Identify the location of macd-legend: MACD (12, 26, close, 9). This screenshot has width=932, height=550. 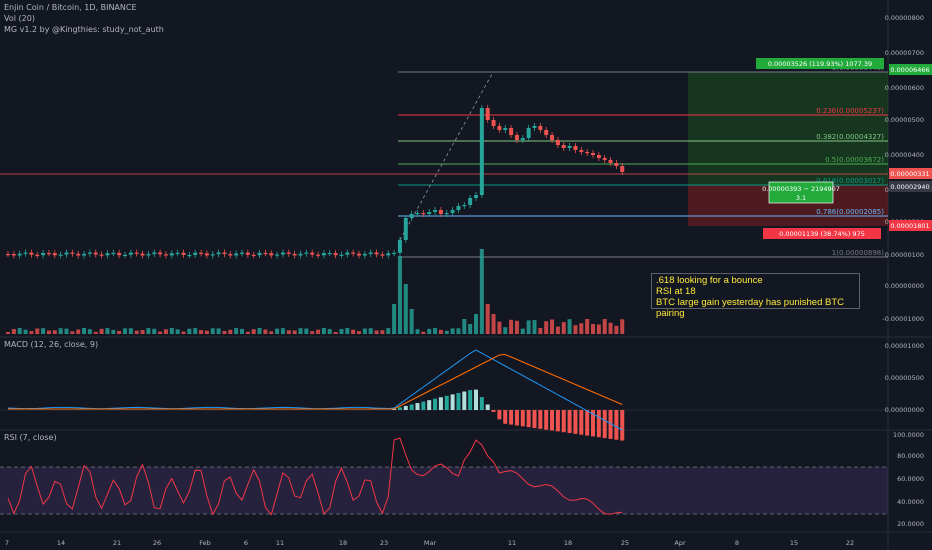
(51, 344).